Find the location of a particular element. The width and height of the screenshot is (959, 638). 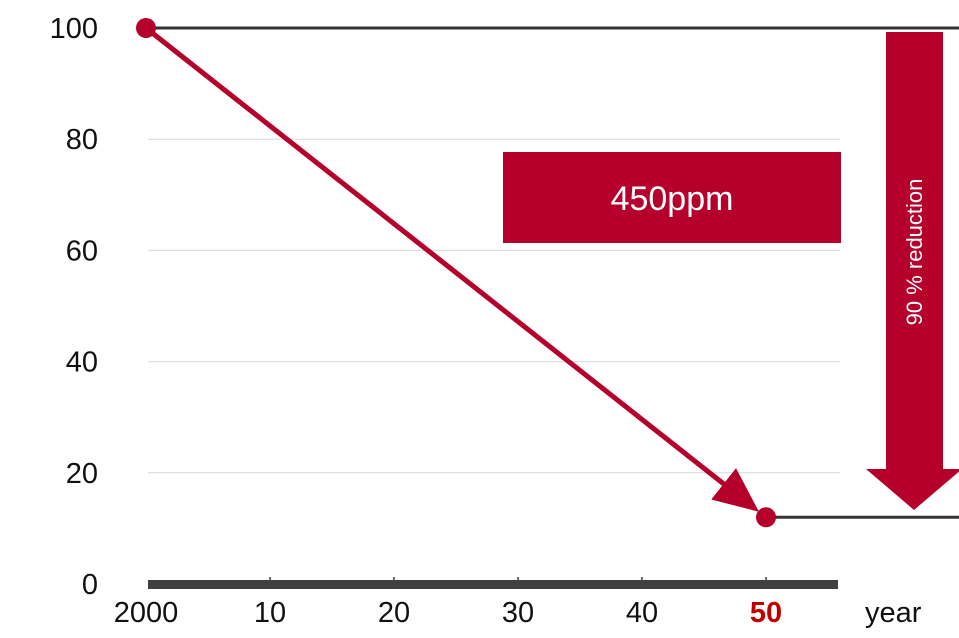

annotation-box-label: 450ppm is located at coordinates (672, 199).